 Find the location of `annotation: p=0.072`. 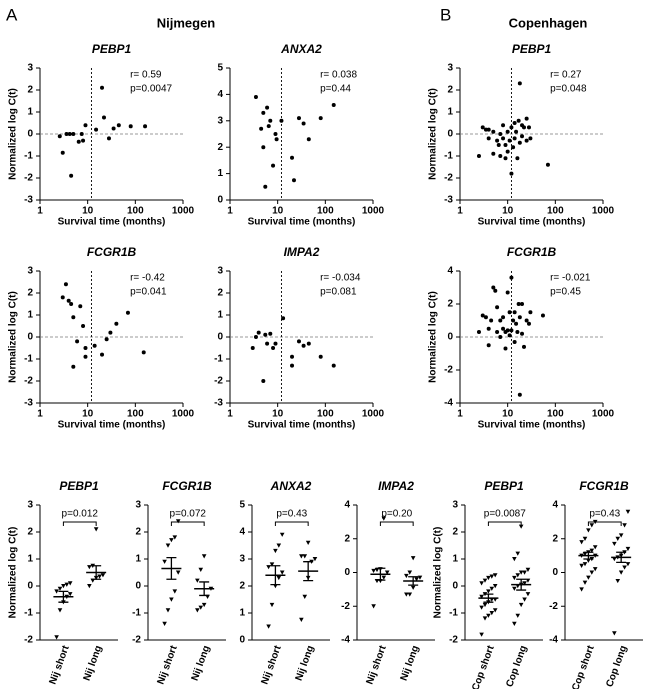

annotation: p=0.072 is located at coordinates (188, 514).